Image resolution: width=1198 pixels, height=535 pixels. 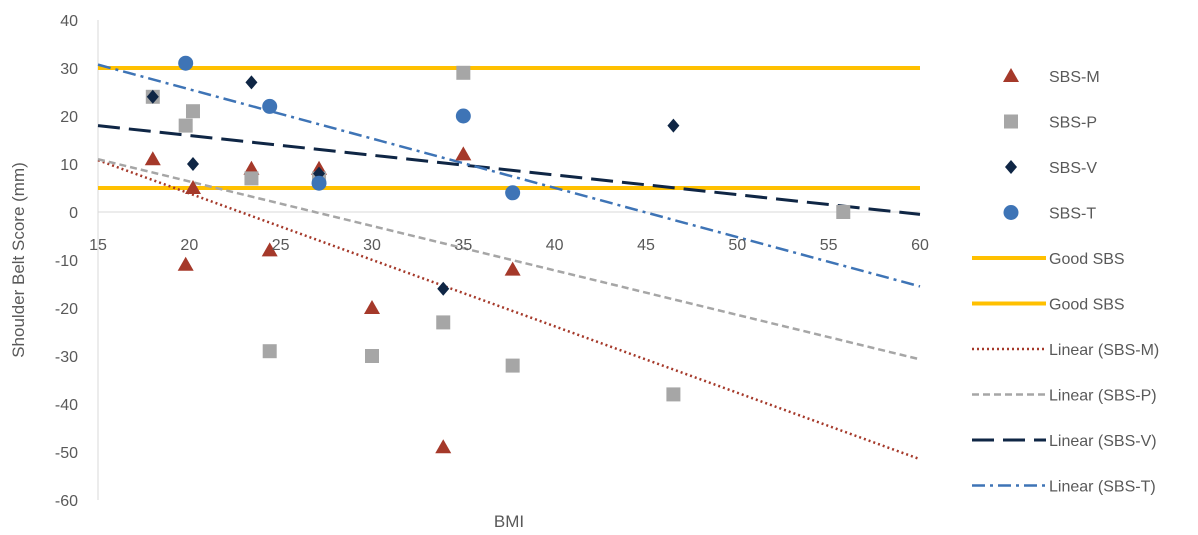 What do you see at coordinates (1073, 123) in the screenshot?
I see `legend-label: SBS-P` at bounding box center [1073, 123].